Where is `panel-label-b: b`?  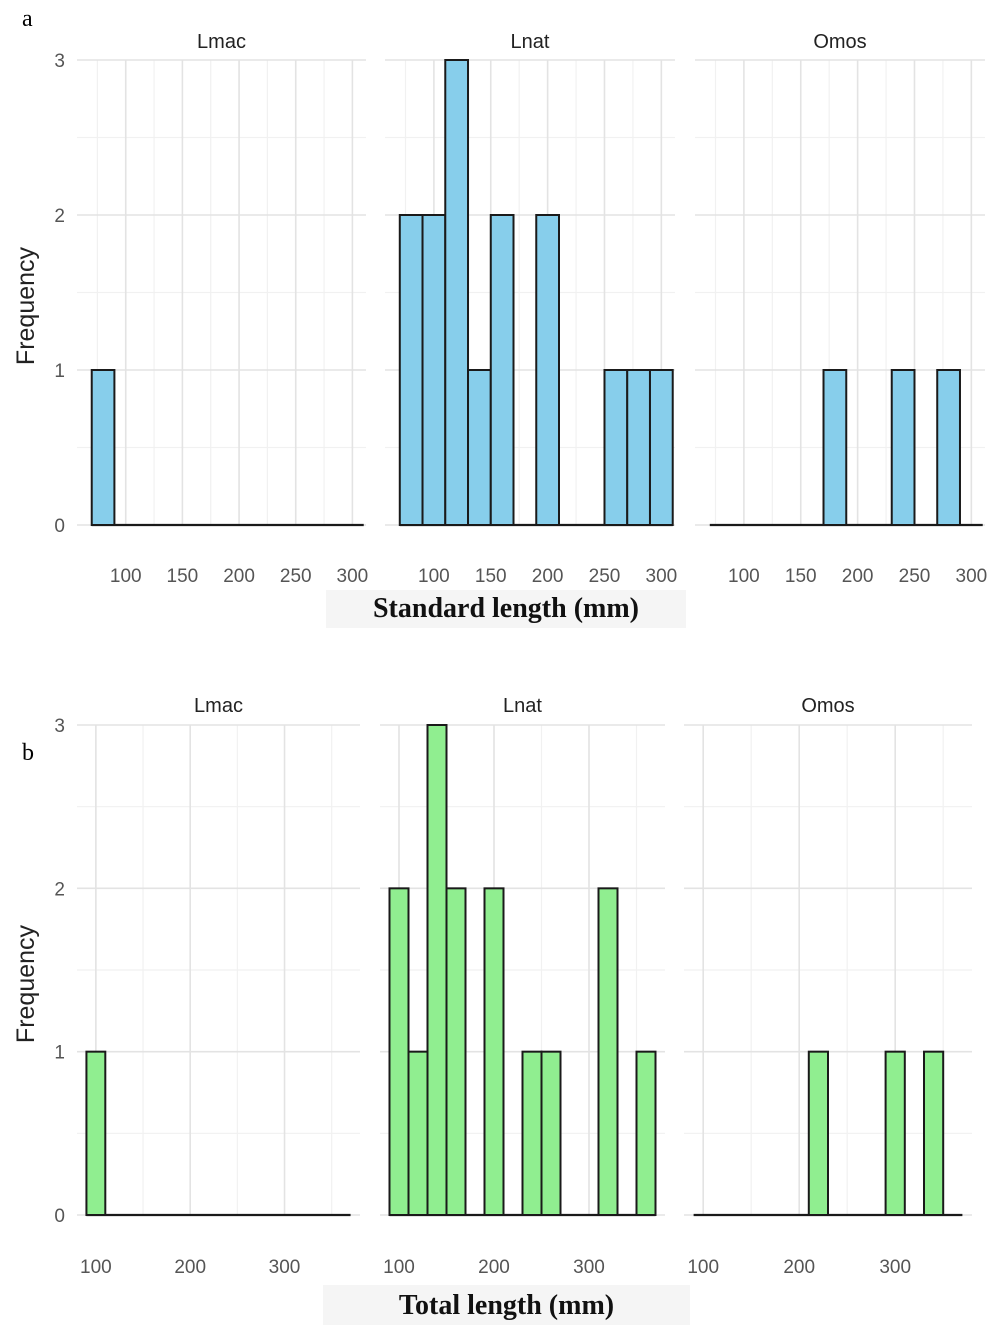
panel-label-b: b is located at coordinates (28, 753).